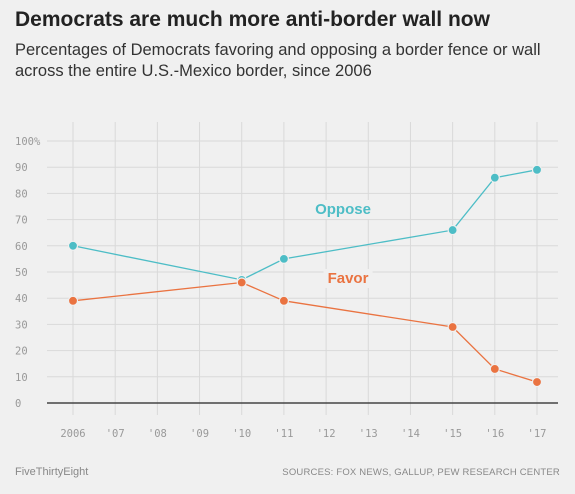  Describe the element at coordinates (52, 472) in the screenshot. I see `footer-brand: FiveThirtyEight` at that location.